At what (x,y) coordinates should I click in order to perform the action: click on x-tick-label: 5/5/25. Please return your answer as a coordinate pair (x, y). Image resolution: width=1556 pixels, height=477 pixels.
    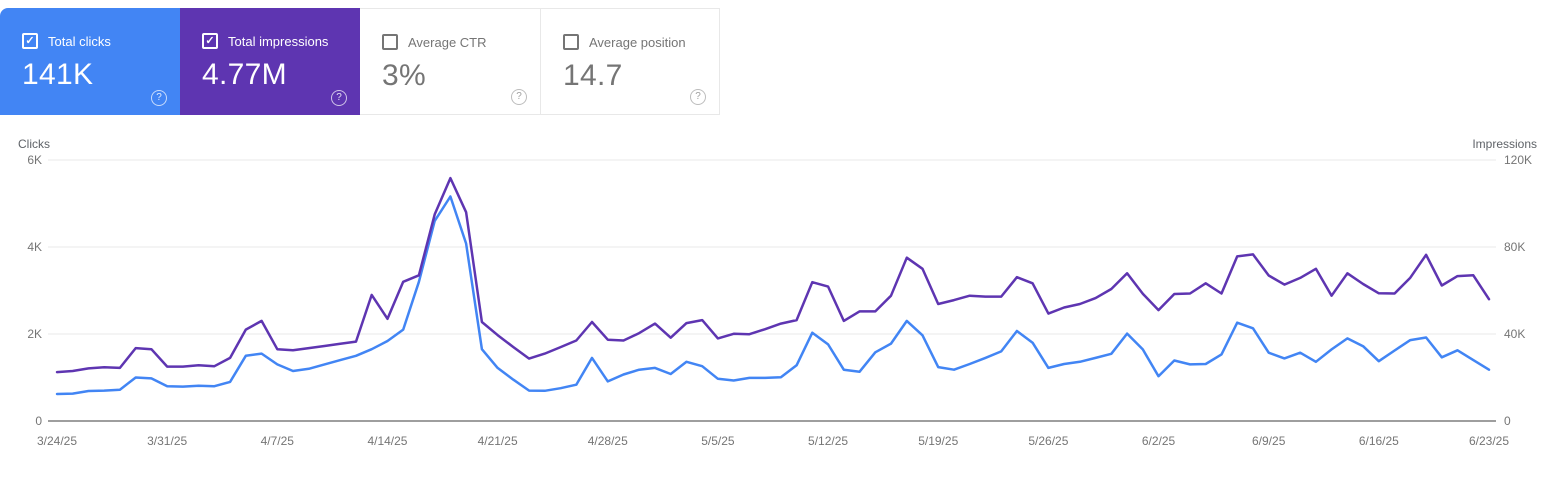
    Looking at the image, I should click on (718, 441).